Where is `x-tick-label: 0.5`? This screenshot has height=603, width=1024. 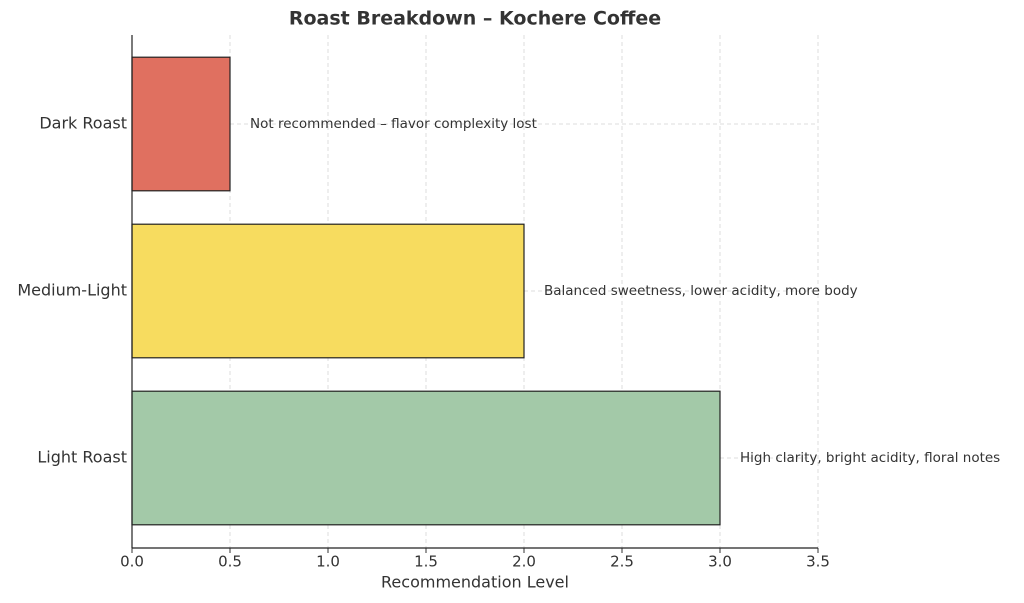 x-tick-label: 0.5 is located at coordinates (230, 562).